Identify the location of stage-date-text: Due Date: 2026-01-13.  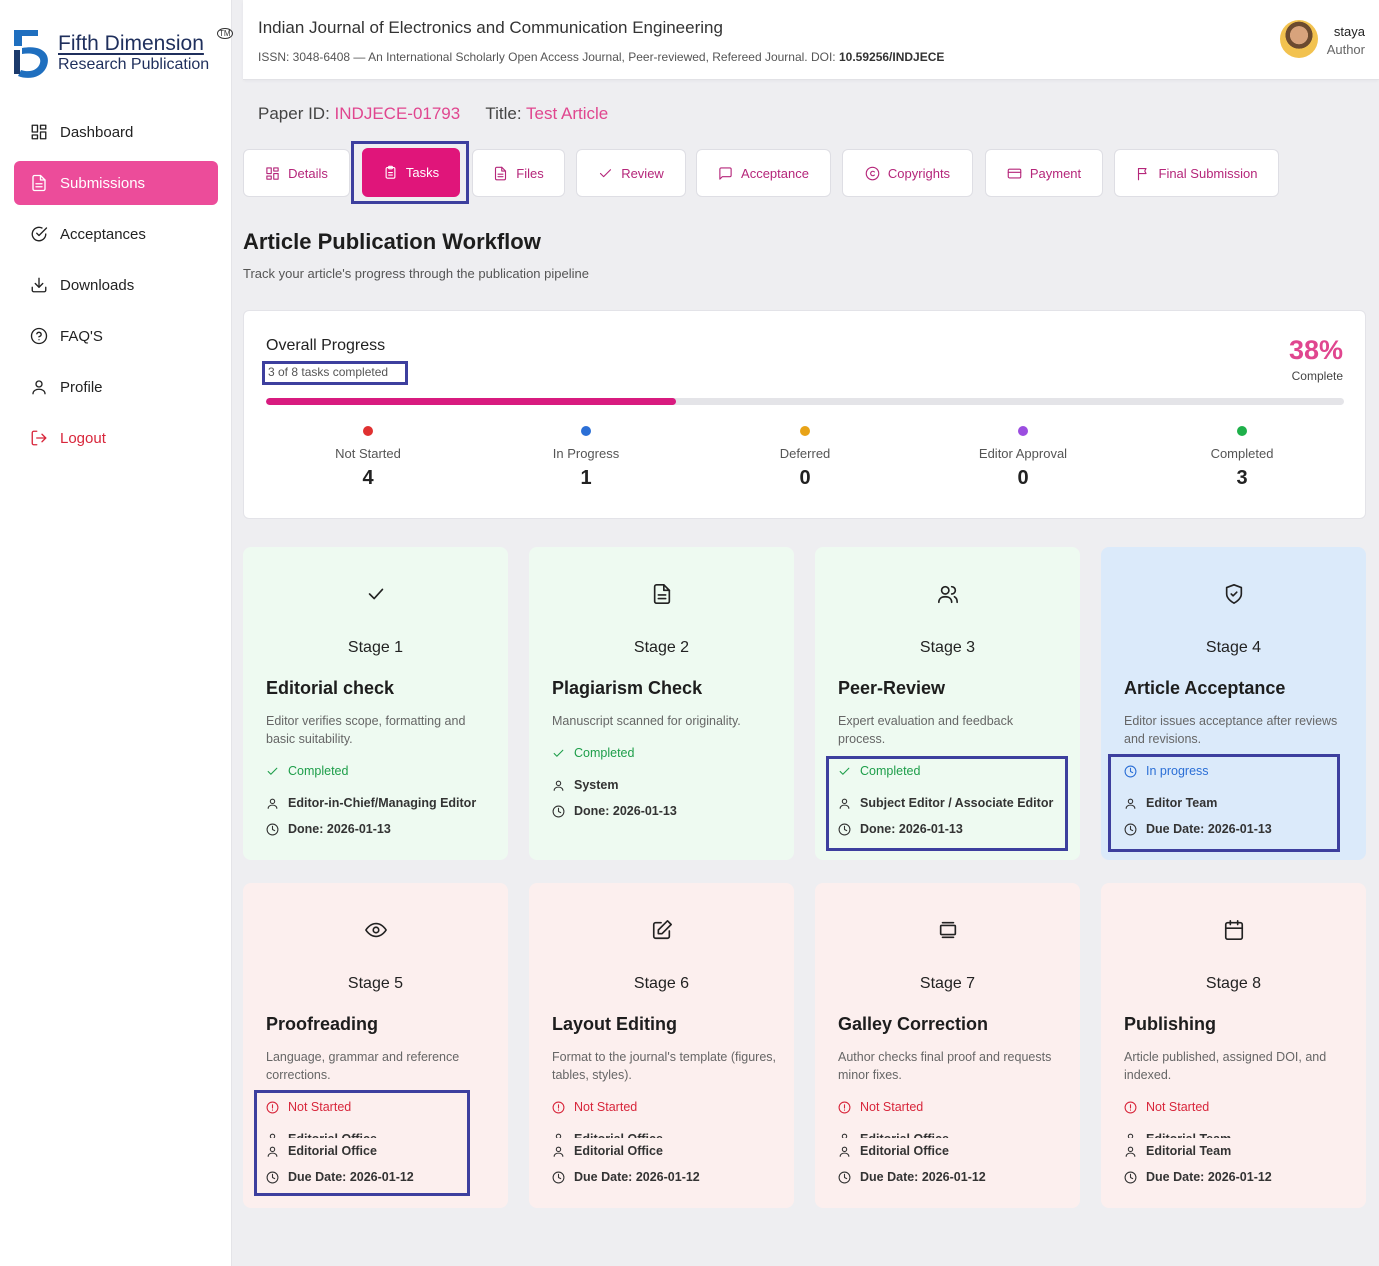
(1209, 829).